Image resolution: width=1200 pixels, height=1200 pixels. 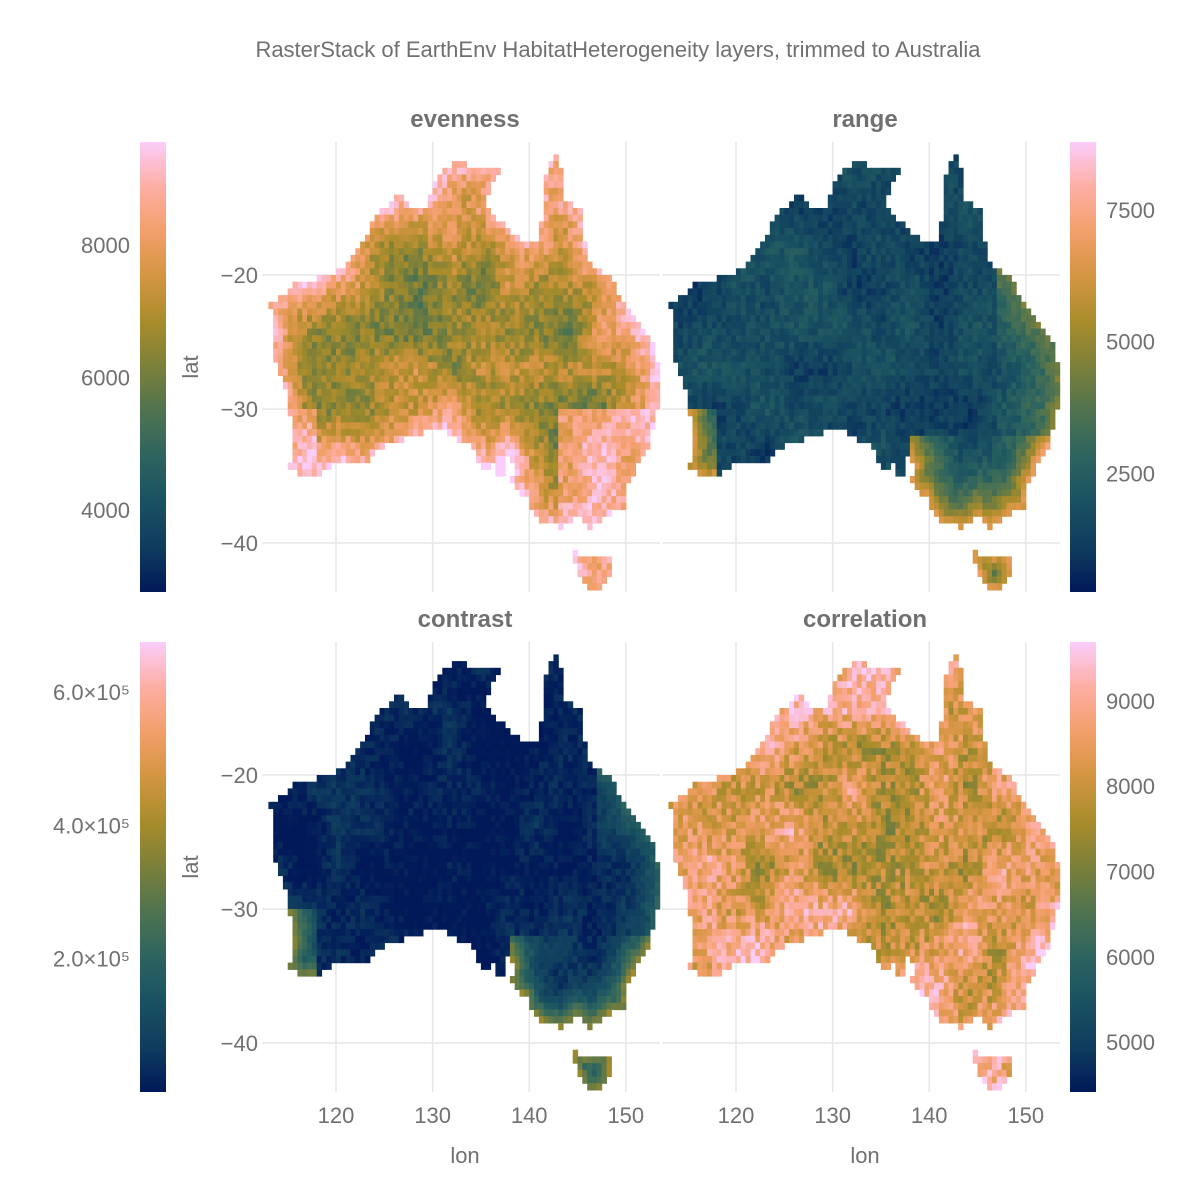 What do you see at coordinates (105, 510) in the screenshot?
I see `colorbar-tick-label: 4000` at bounding box center [105, 510].